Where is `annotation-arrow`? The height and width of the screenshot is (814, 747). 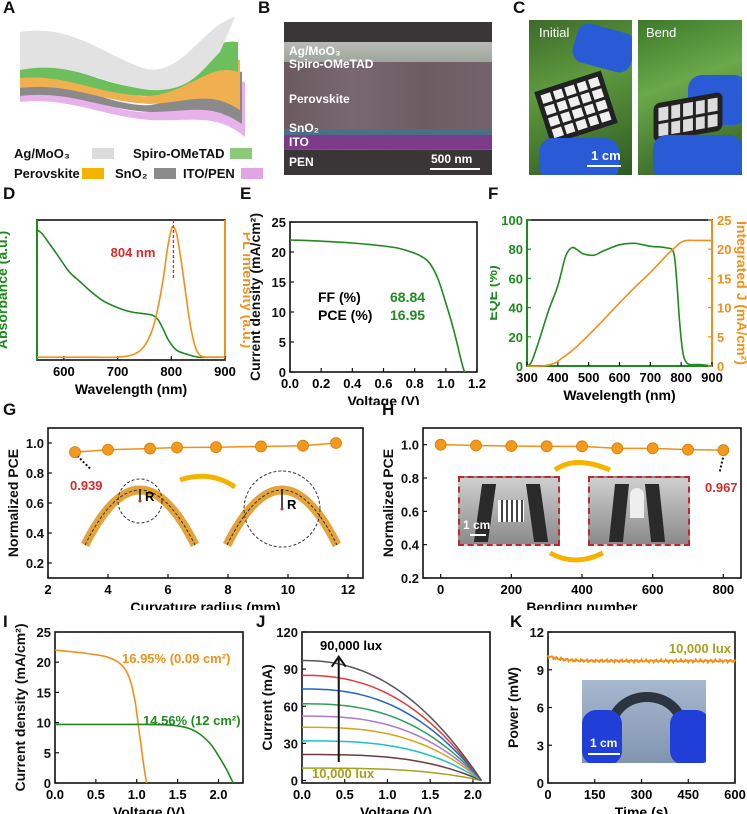
annotation-arrow is located at coordinates (721, 464).